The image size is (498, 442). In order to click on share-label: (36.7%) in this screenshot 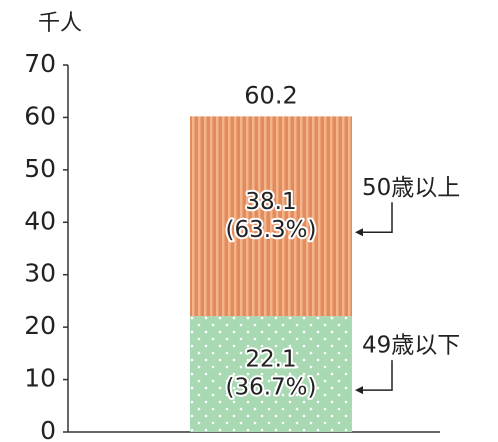, I will do `click(270, 388)`.